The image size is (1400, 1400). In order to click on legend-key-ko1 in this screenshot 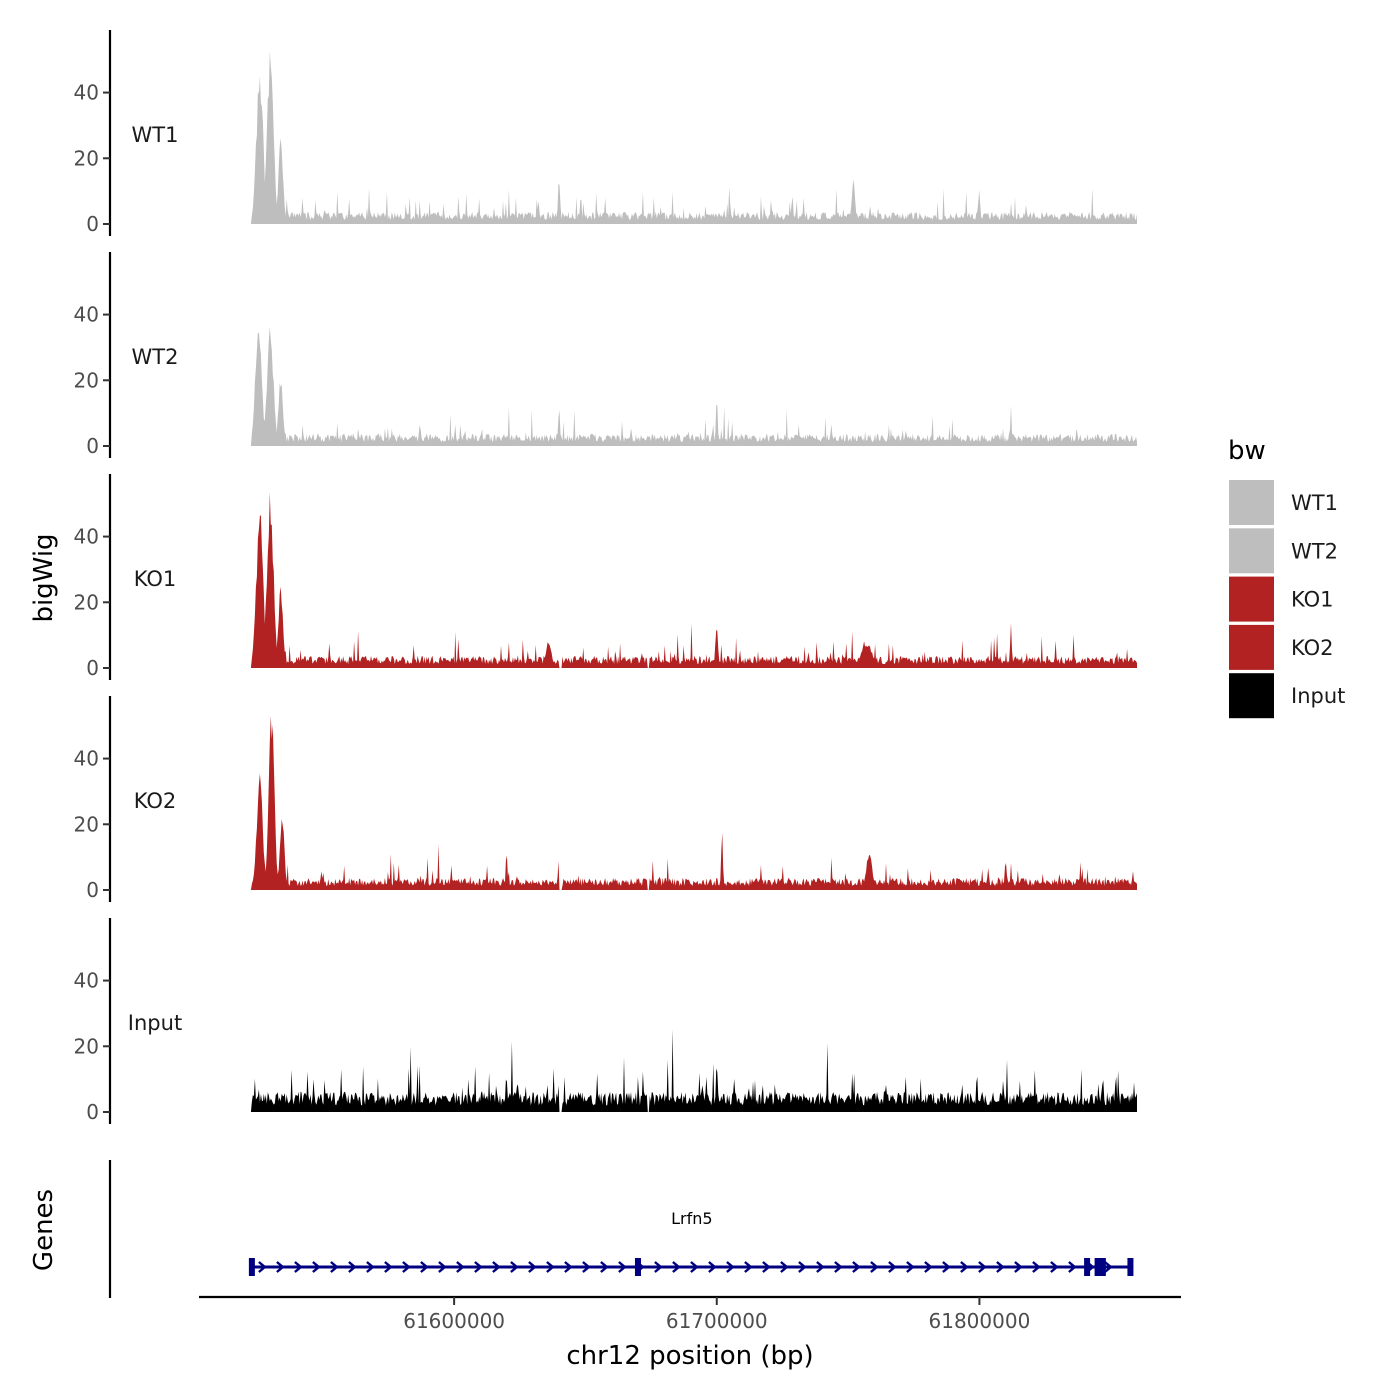, I will do `click(1251, 599)`.